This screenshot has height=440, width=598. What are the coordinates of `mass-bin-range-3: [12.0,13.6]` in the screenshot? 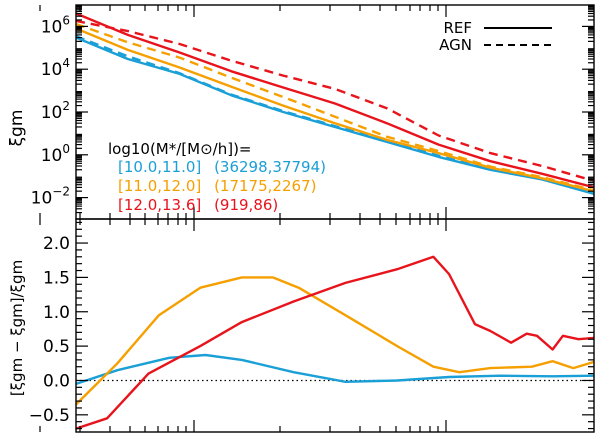 It's located at (159, 205).